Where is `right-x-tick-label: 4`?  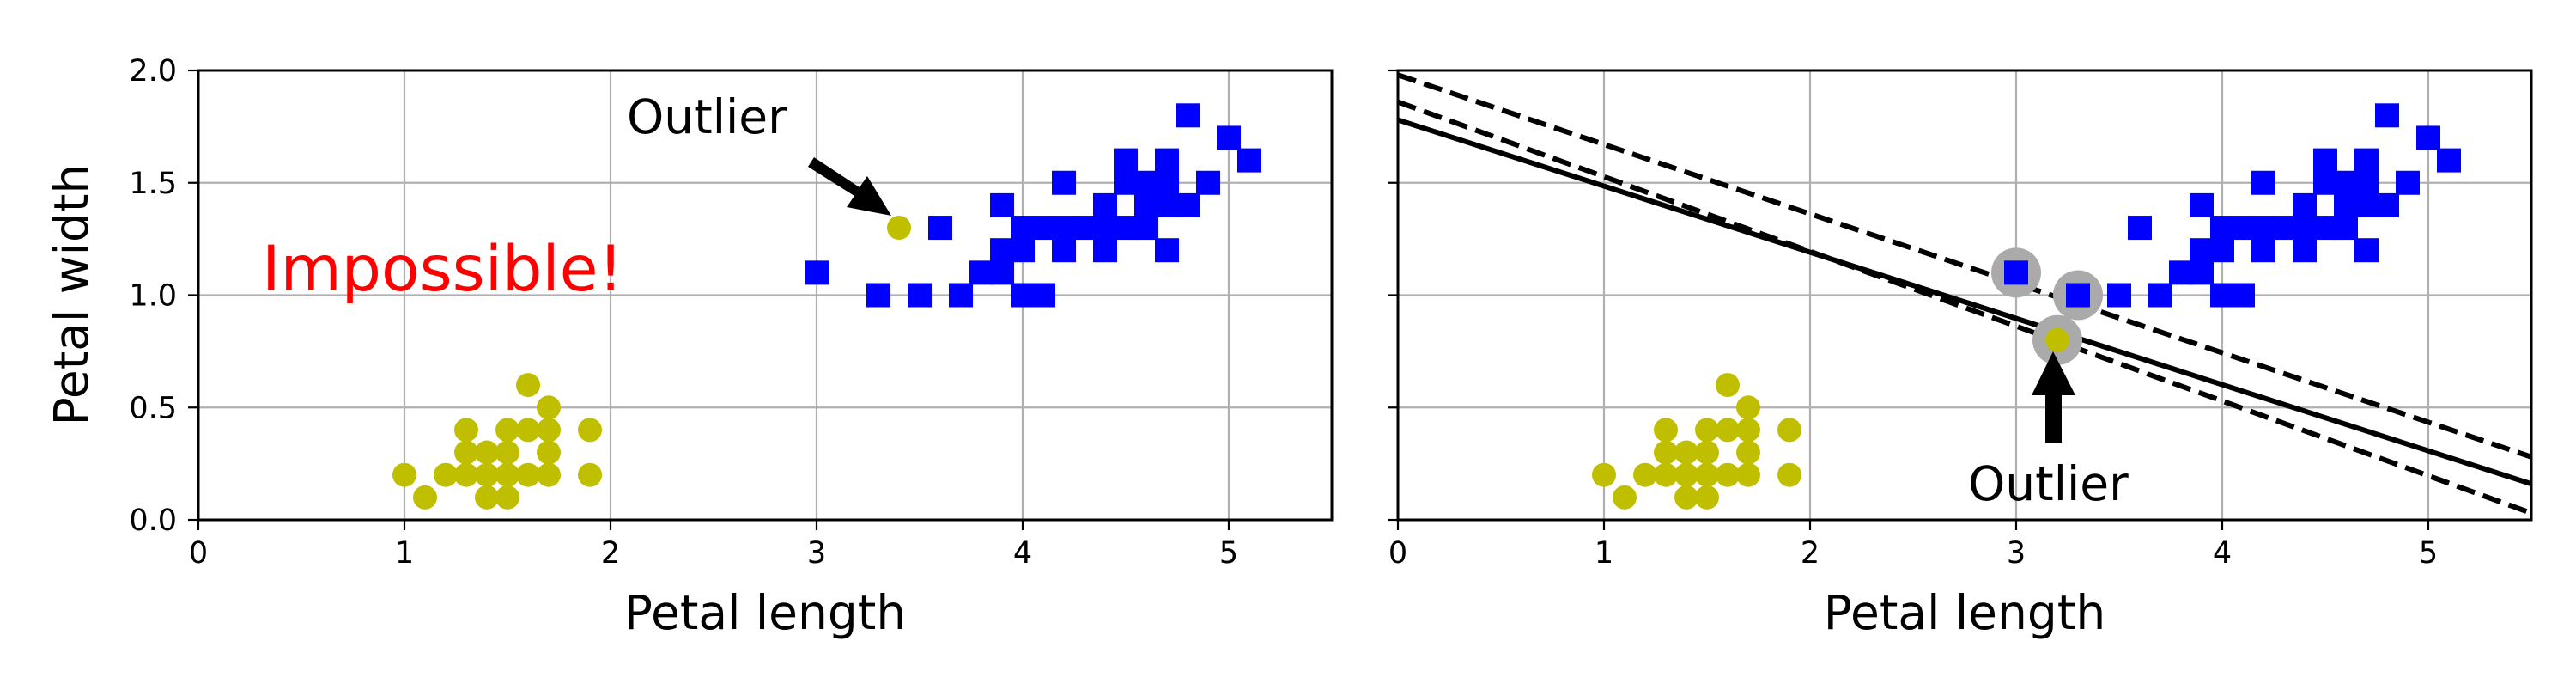 right-x-tick-label: 4 is located at coordinates (2222, 553).